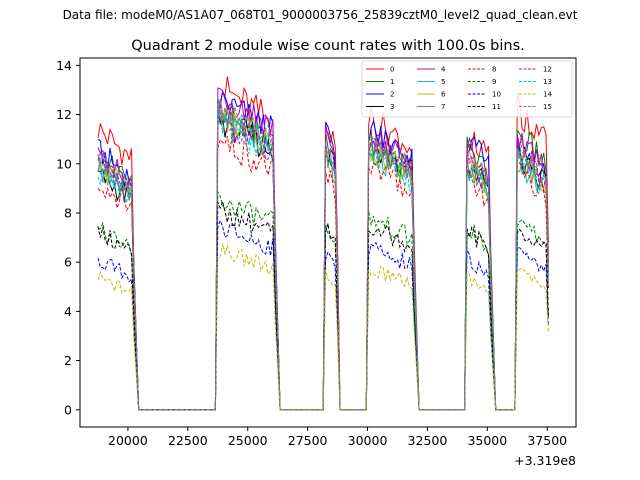 Image resolution: width=640 pixels, height=480 pixels. What do you see at coordinates (545, 460) in the screenshot?
I see `x-offset-label: +3.319e8` at bounding box center [545, 460].